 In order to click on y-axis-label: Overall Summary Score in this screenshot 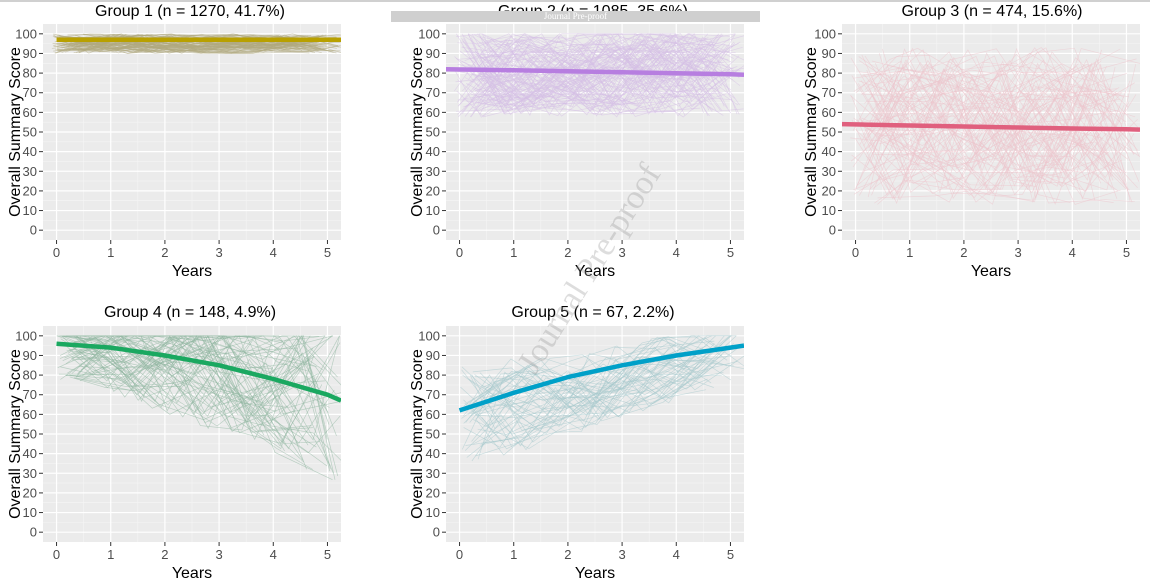, I will do `click(811, 132)`.